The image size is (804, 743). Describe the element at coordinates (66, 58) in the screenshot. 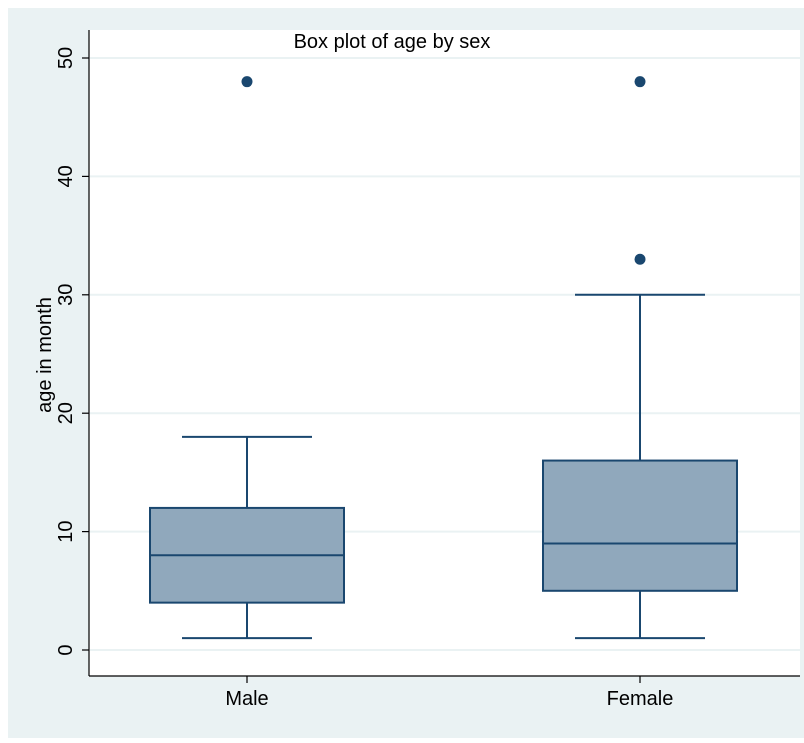

I see `y-tick-label: 50` at that location.